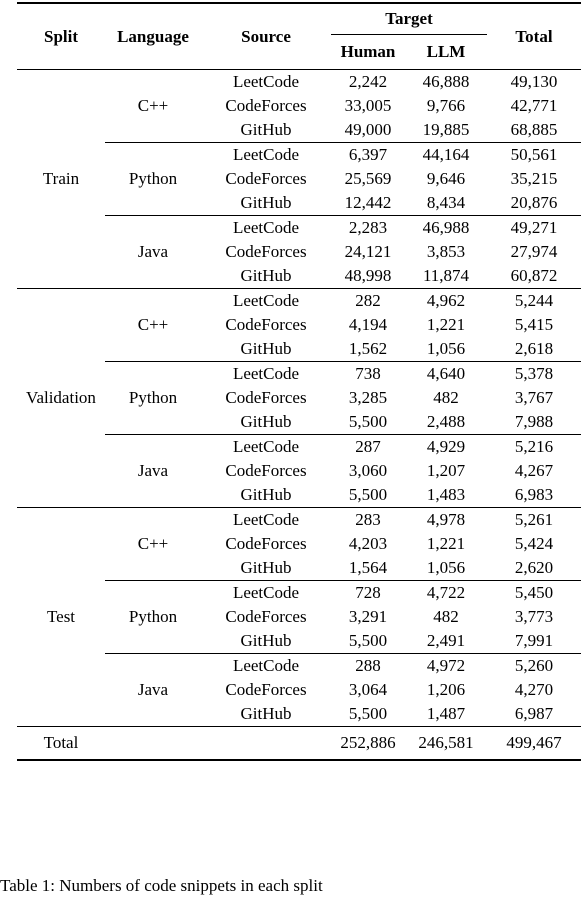 The height and width of the screenshot is (900, 586). Describe the element at coordinates (368, 275) in the screenshot. I see `human-count-cell: 48,998` at that location.